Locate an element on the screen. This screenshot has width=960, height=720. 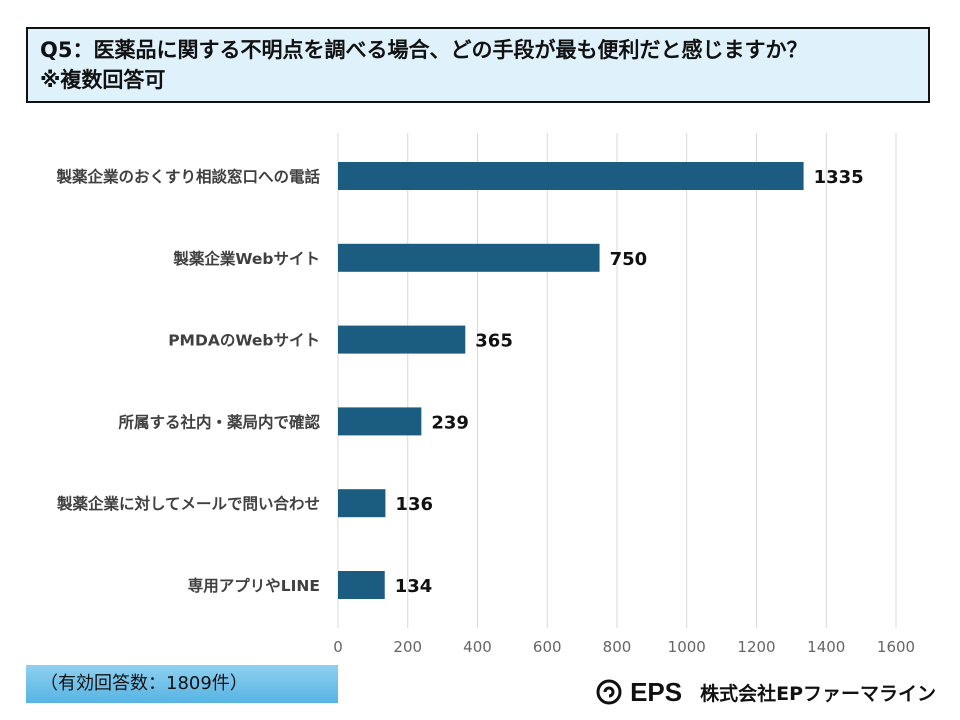
x-tick-label: 1400 is located at coordinates (826, 647).